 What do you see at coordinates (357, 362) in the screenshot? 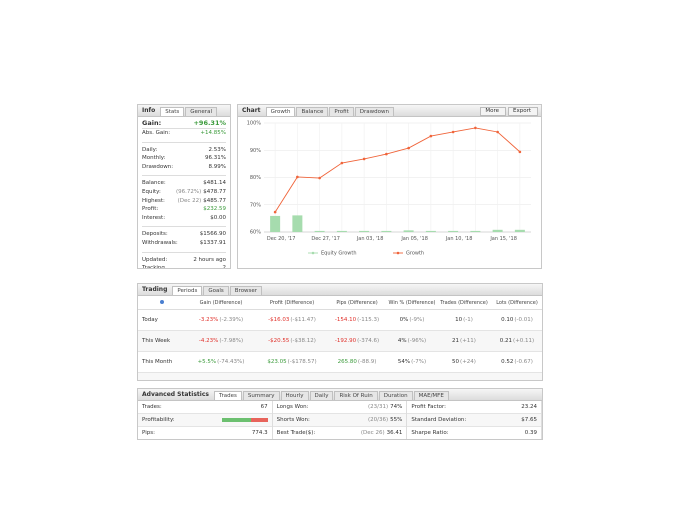
I see `trading-cell: 265.80(-88.9)` at bounding box center [357, 362].